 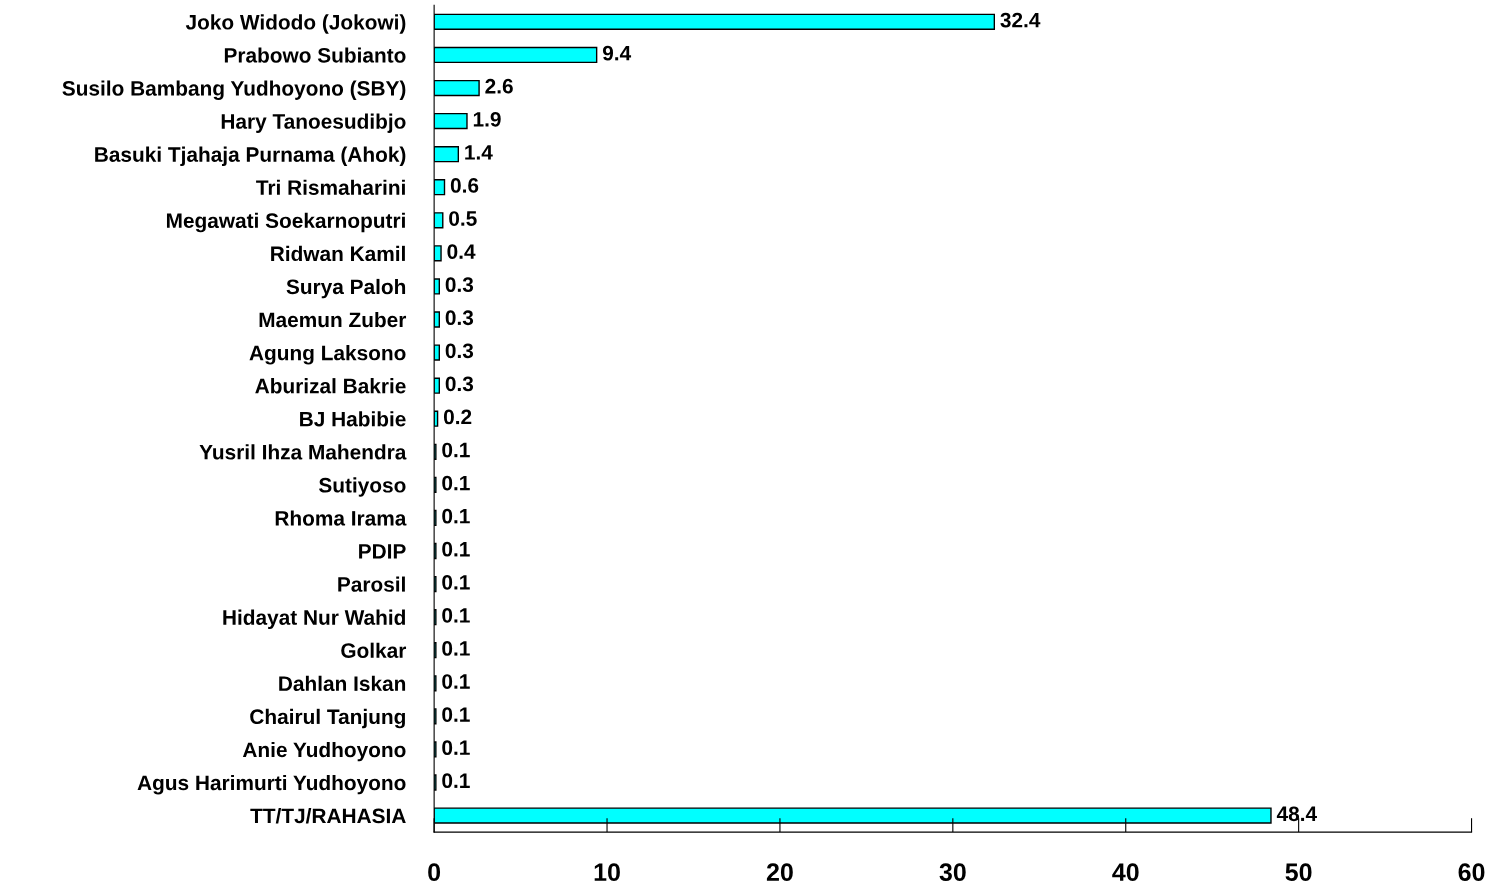 I want to click on y-tick-label: Hary Tanoesudibjo, so click(x=313, y=123).